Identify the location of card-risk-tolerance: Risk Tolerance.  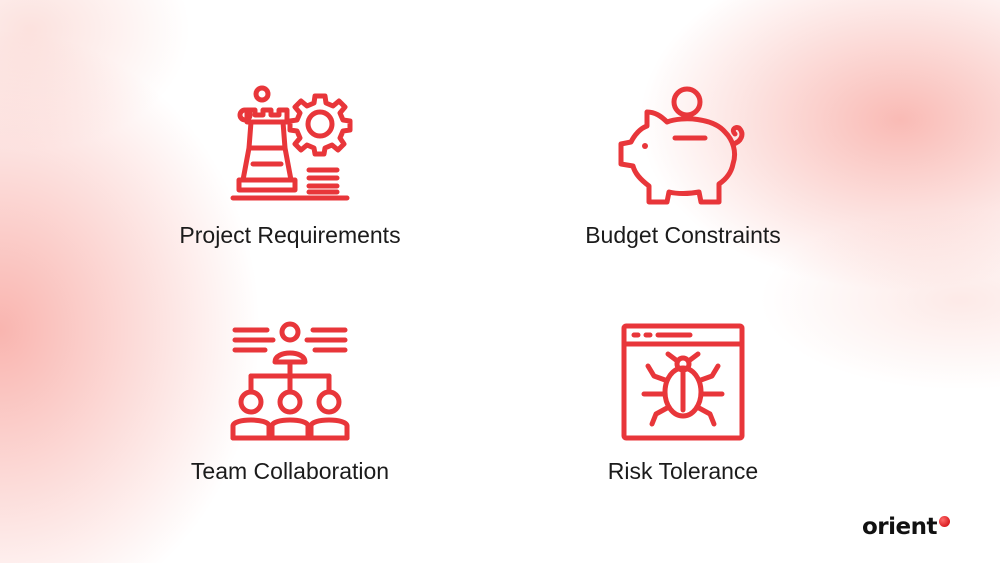
(683, 405).